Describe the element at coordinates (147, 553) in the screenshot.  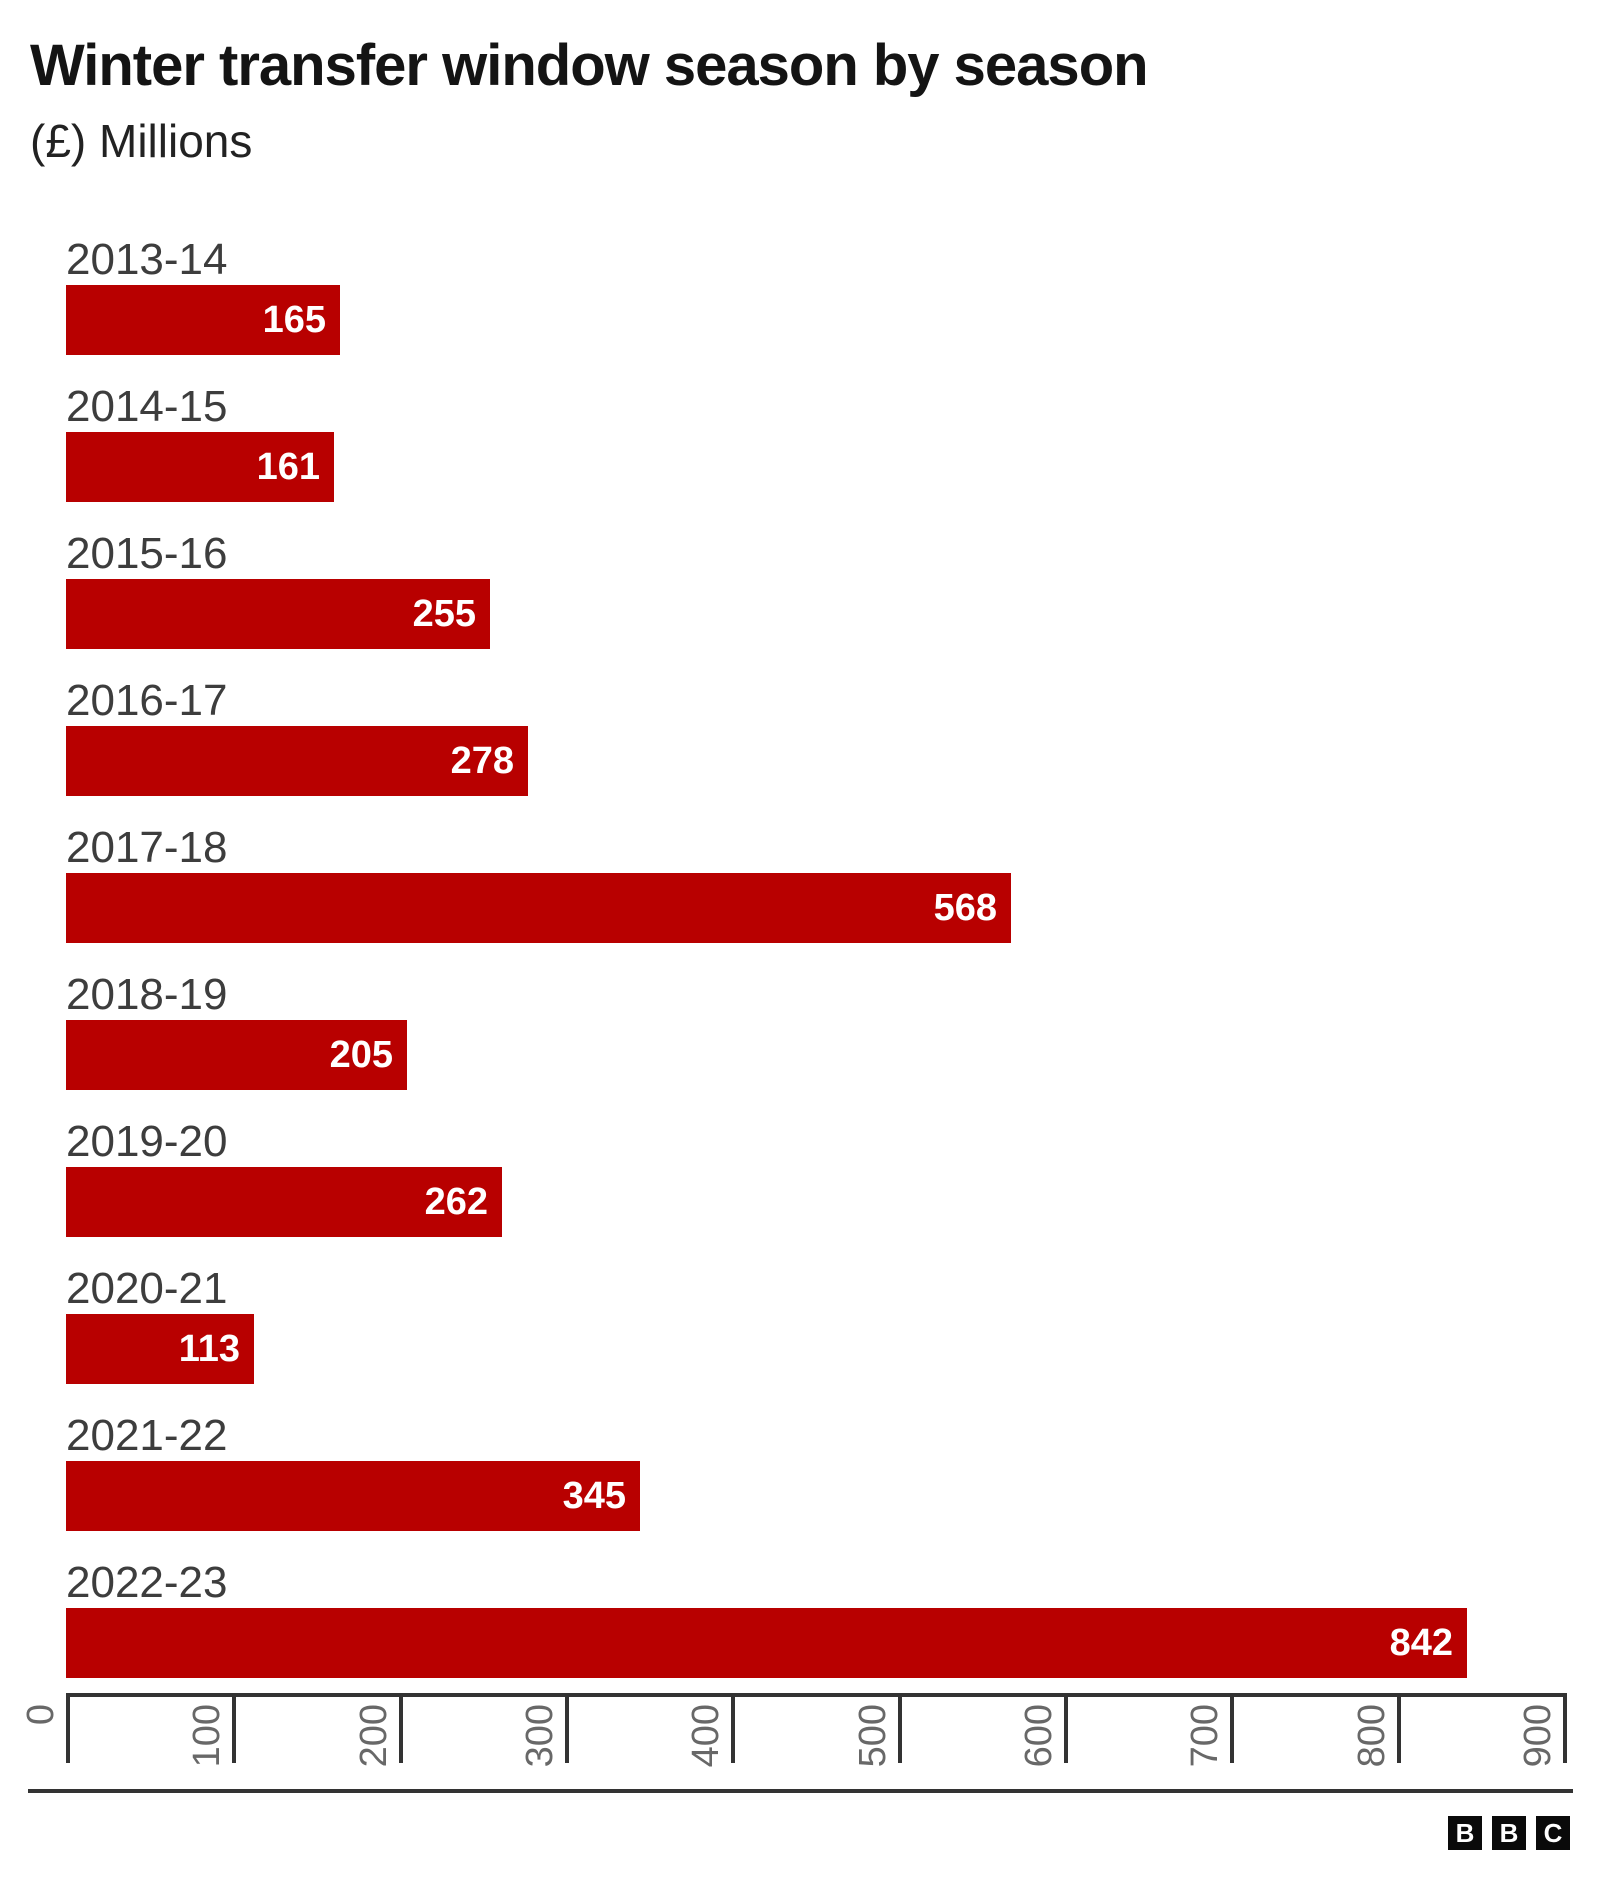
I see `category-label: 2015-16` at that location.